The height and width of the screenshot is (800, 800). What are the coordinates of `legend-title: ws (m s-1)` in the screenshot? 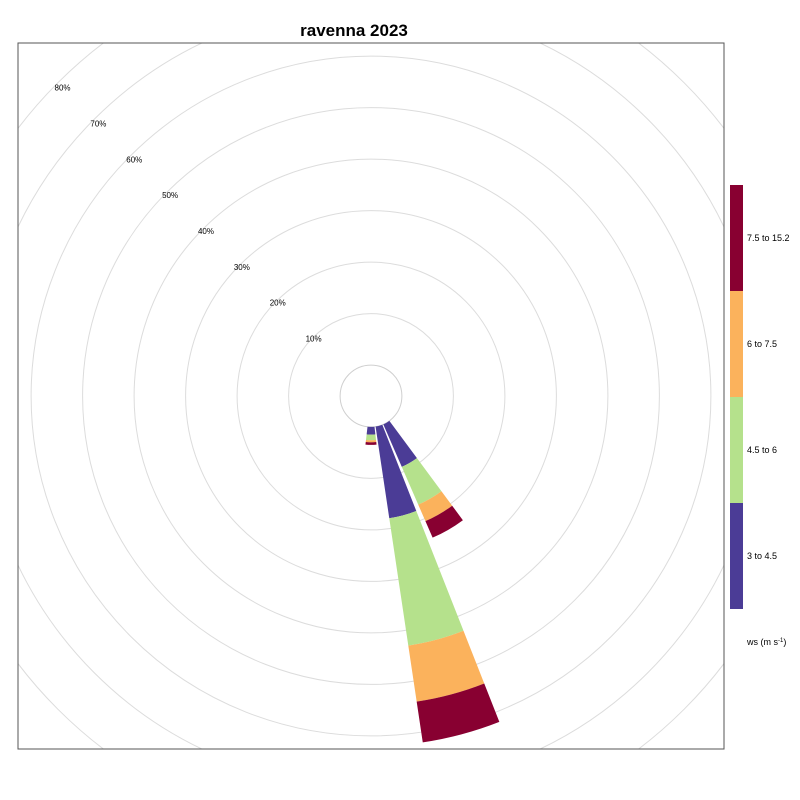 It's located at (766, 642).